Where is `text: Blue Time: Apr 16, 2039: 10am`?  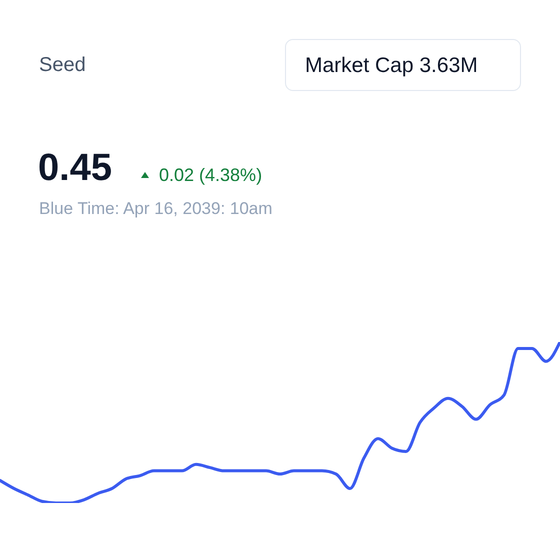
text: Blue Time: Apr 16, 2039: 10am is located at coordinates (155, 209).